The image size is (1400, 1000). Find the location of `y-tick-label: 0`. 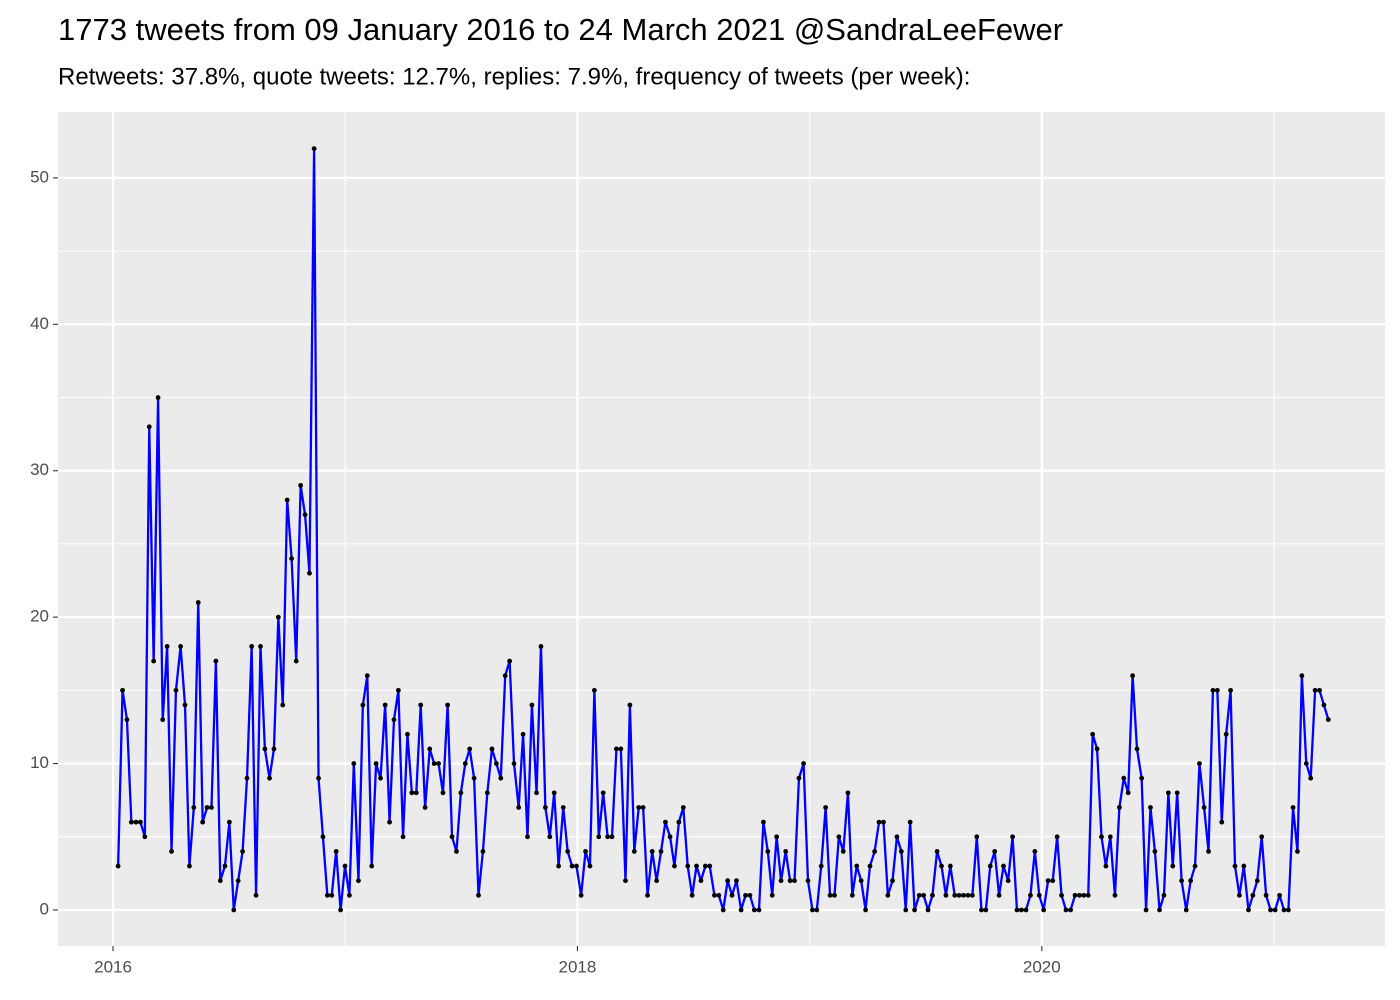

y-tick-label: 0 is located at coordinates (44, 908).